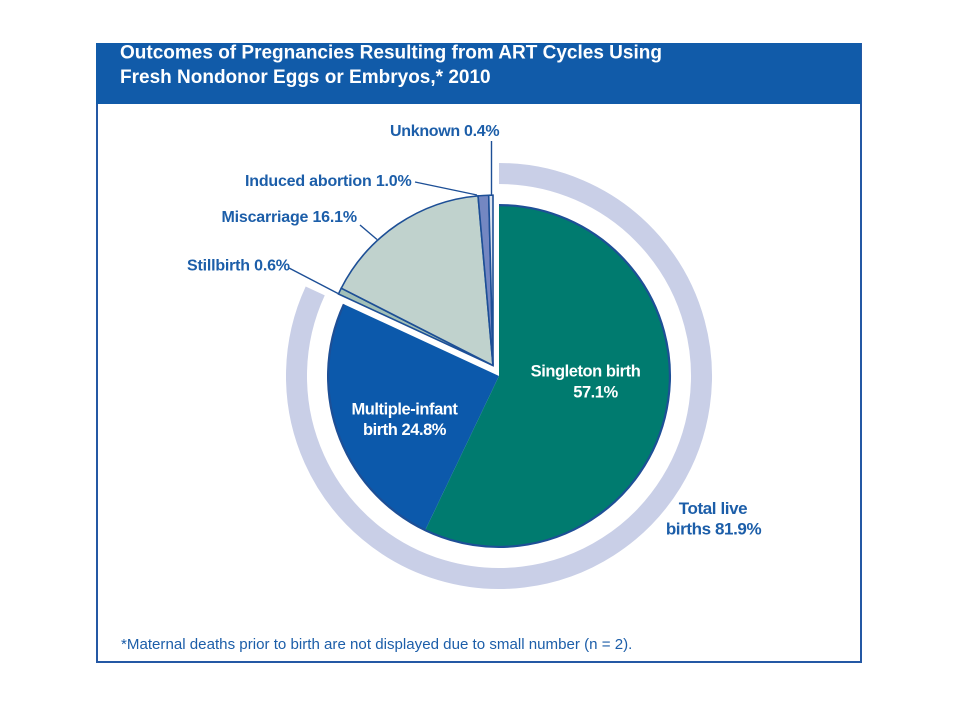 This screenshot has width=960, height=725. What do you see at coordinates (595, 393) in the screenshot?
I see `svg-text: 57.1%` at bounding box center [595, 393].